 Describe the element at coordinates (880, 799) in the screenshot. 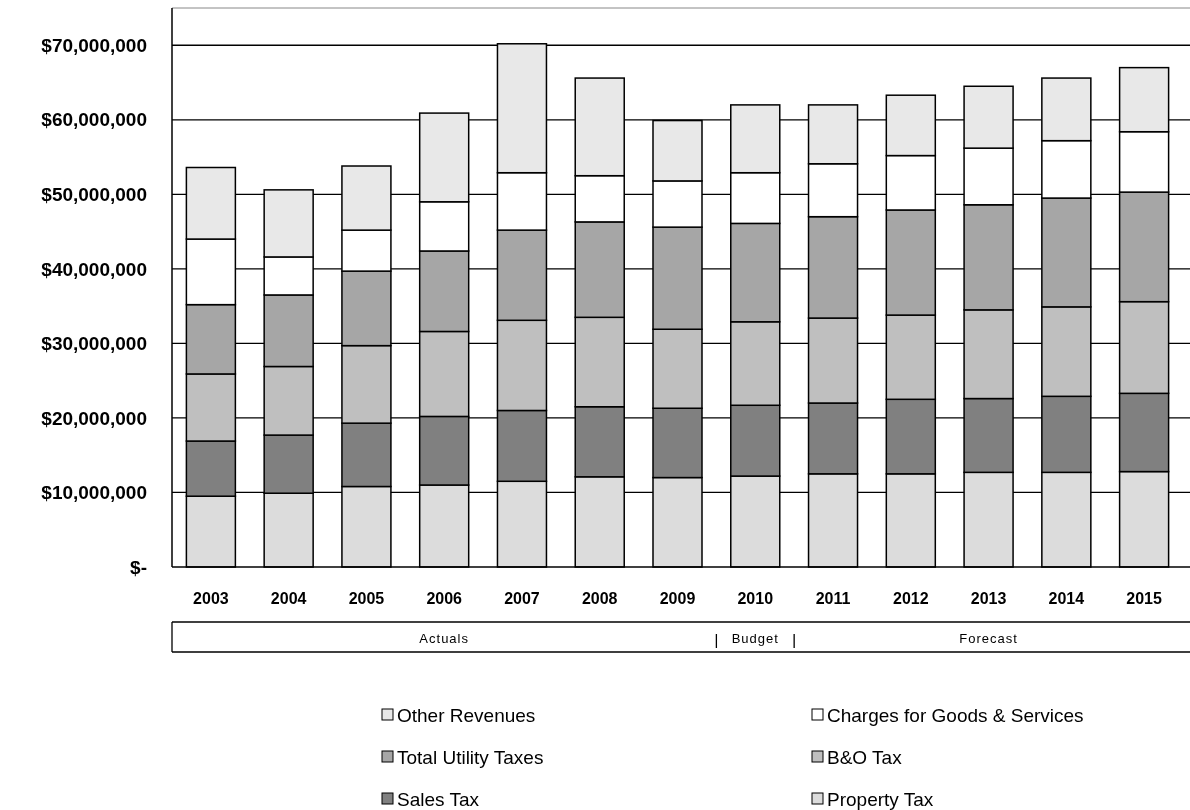

I see `legend-label: Property Tax` at that location.